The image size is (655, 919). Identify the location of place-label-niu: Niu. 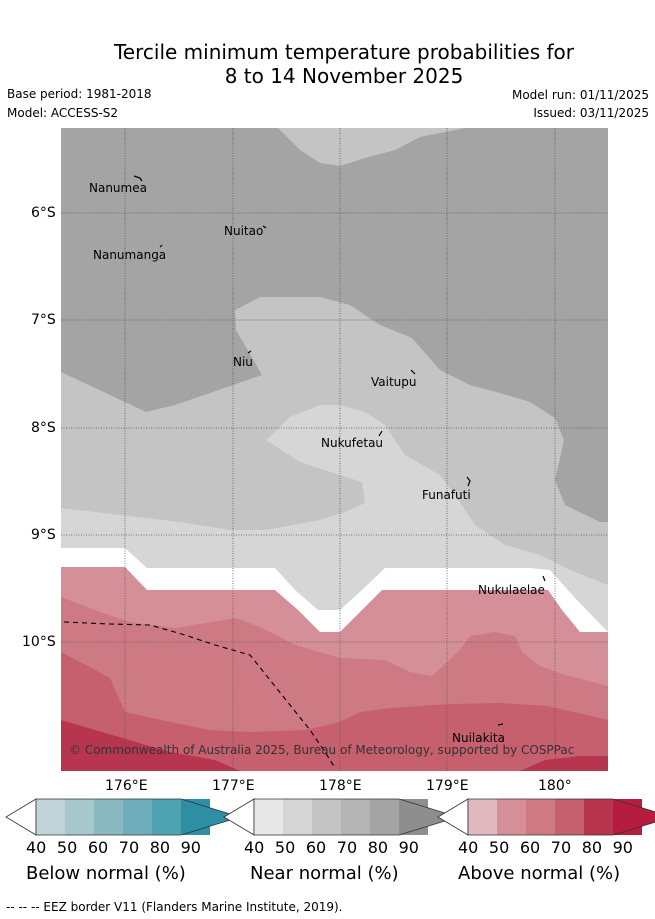
(243, 362).